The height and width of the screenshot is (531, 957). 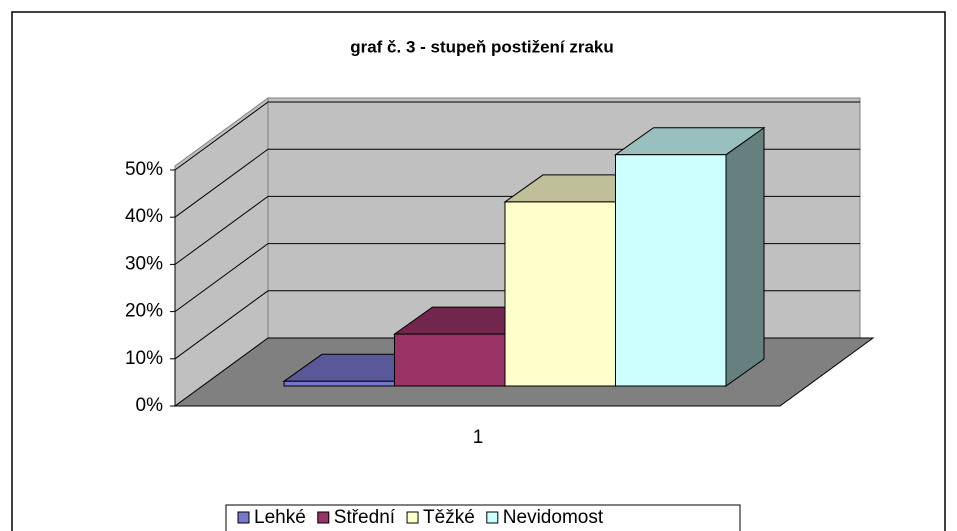 I want to click on y-tick-label: 50%, so click(x=144, y=169).